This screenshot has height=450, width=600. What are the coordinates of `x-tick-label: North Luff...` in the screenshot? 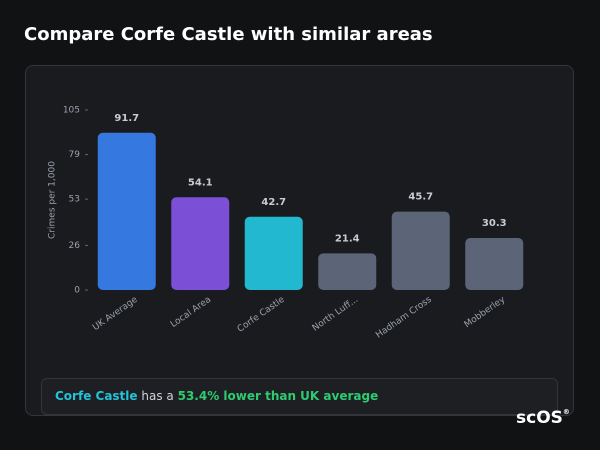 It's located at (335, 314).